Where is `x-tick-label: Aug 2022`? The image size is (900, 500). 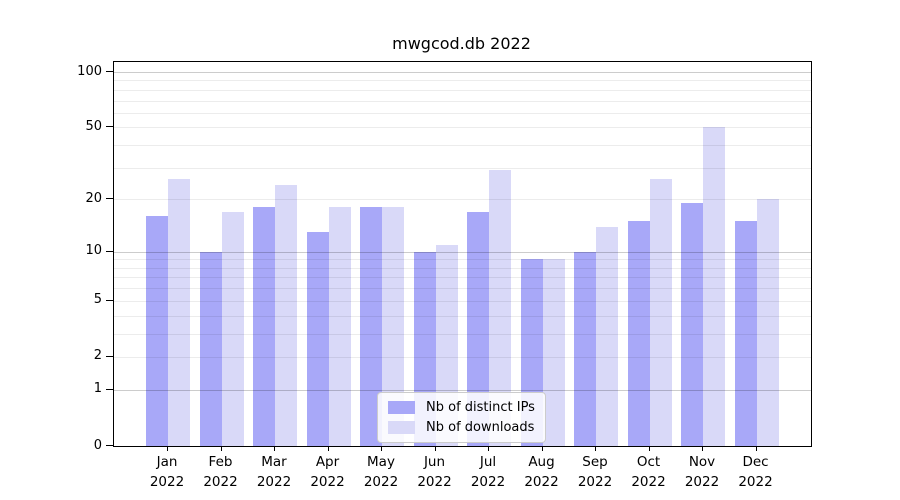 x-tick-label: Aug 2022 is located at coordinates (542, 472).